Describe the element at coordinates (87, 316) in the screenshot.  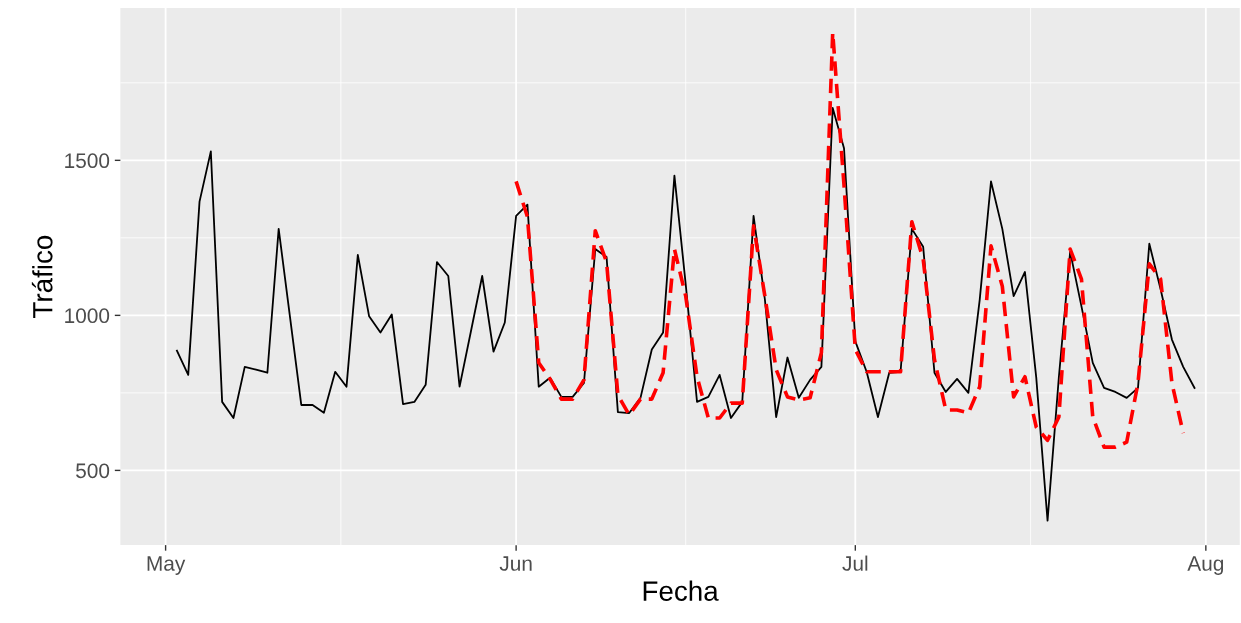
I see `y-tick-label: 1000` at that location.